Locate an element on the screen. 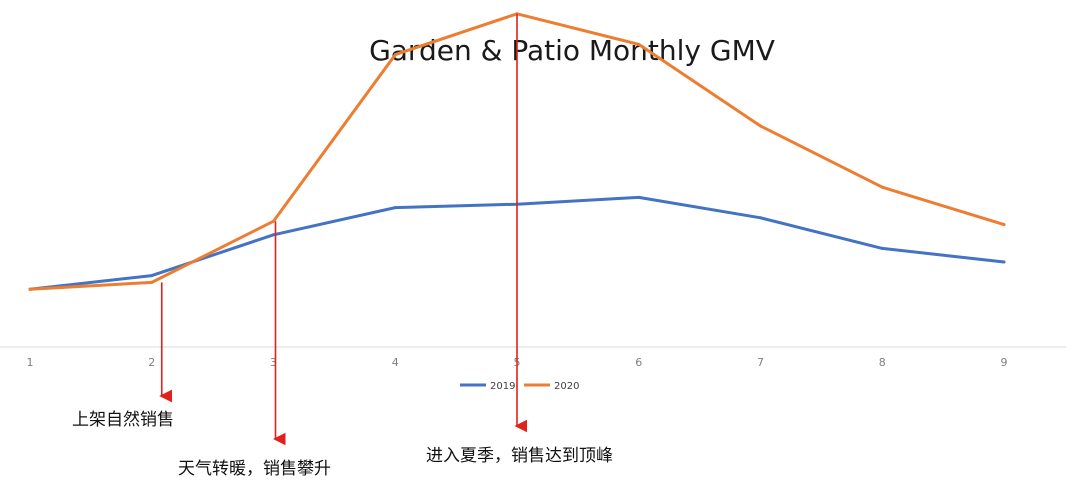 This screenshot has width=1080, height=497. x-tick-label: 3 is located at coordinates (273, 362).